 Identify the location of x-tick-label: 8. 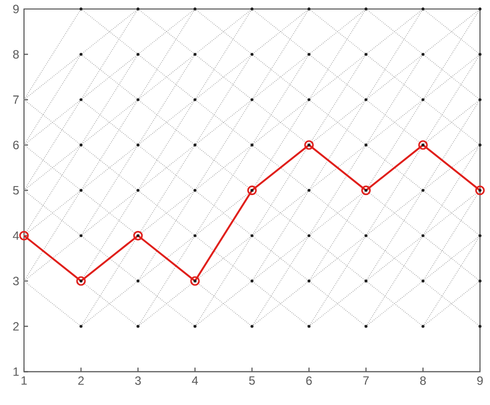
(423, 380).